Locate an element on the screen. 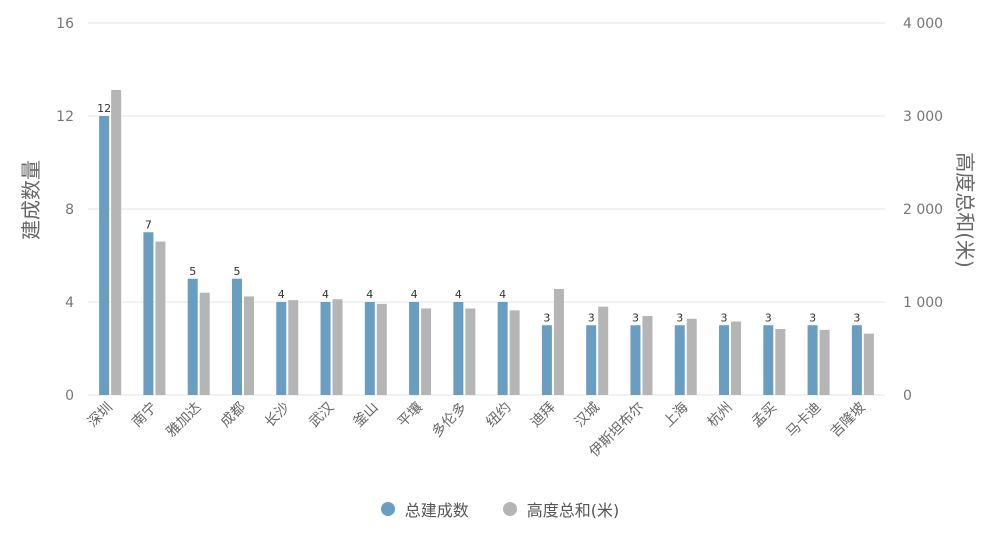 The height and width of the screenshot is (535, 1000). y-axis-right-ticks: 0 1 000 2 000 3 000 4 000 is located at coordinates (923, 210).